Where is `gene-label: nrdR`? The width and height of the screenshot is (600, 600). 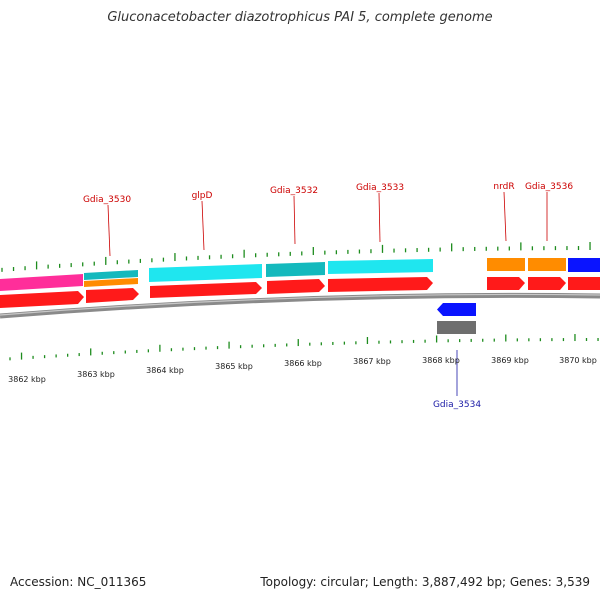
gene-label: nrdR is located at coordinates (503, 187).